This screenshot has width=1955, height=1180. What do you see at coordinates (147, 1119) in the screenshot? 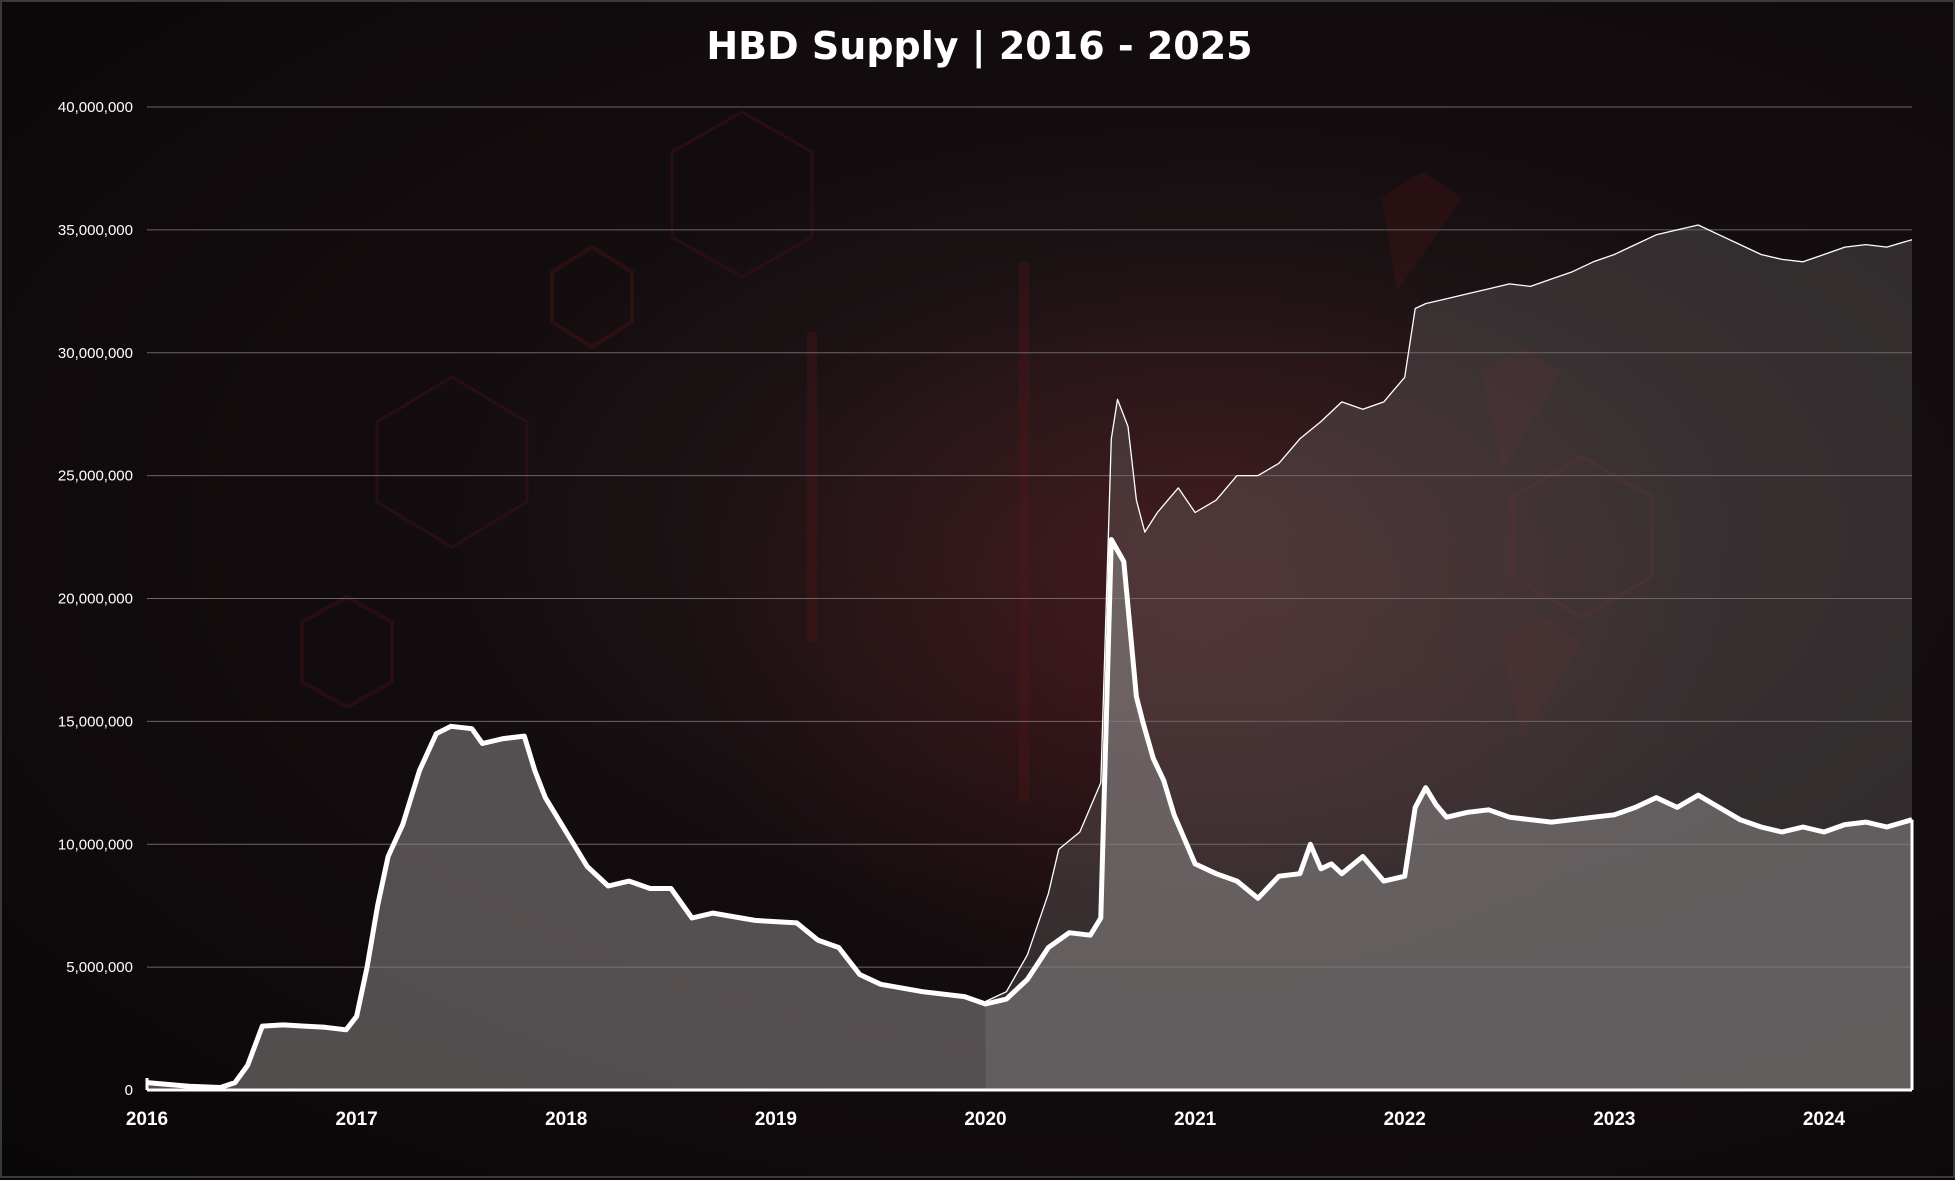
I see `x-tick-label: 2016` at bounding box center [147, 1119].